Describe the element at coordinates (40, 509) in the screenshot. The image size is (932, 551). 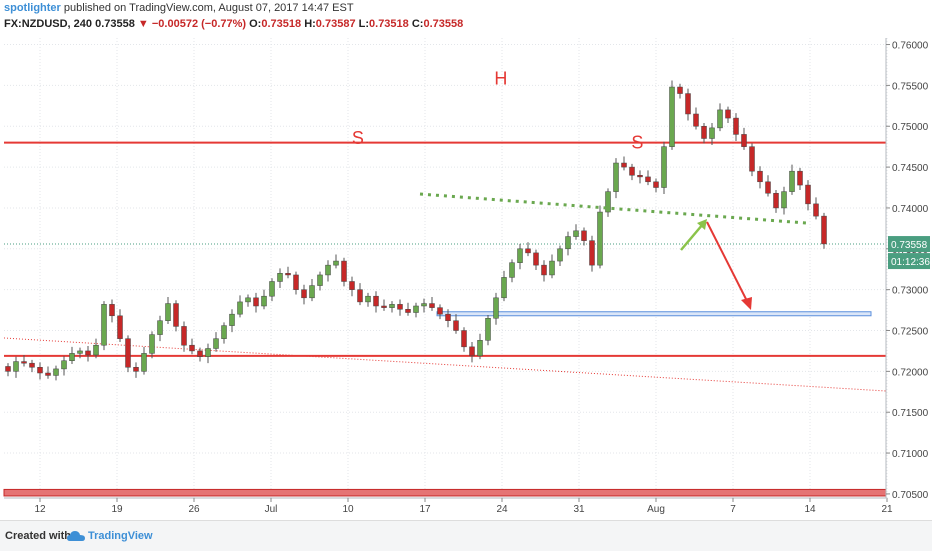
I see `x-tick-label: 12` at that location.